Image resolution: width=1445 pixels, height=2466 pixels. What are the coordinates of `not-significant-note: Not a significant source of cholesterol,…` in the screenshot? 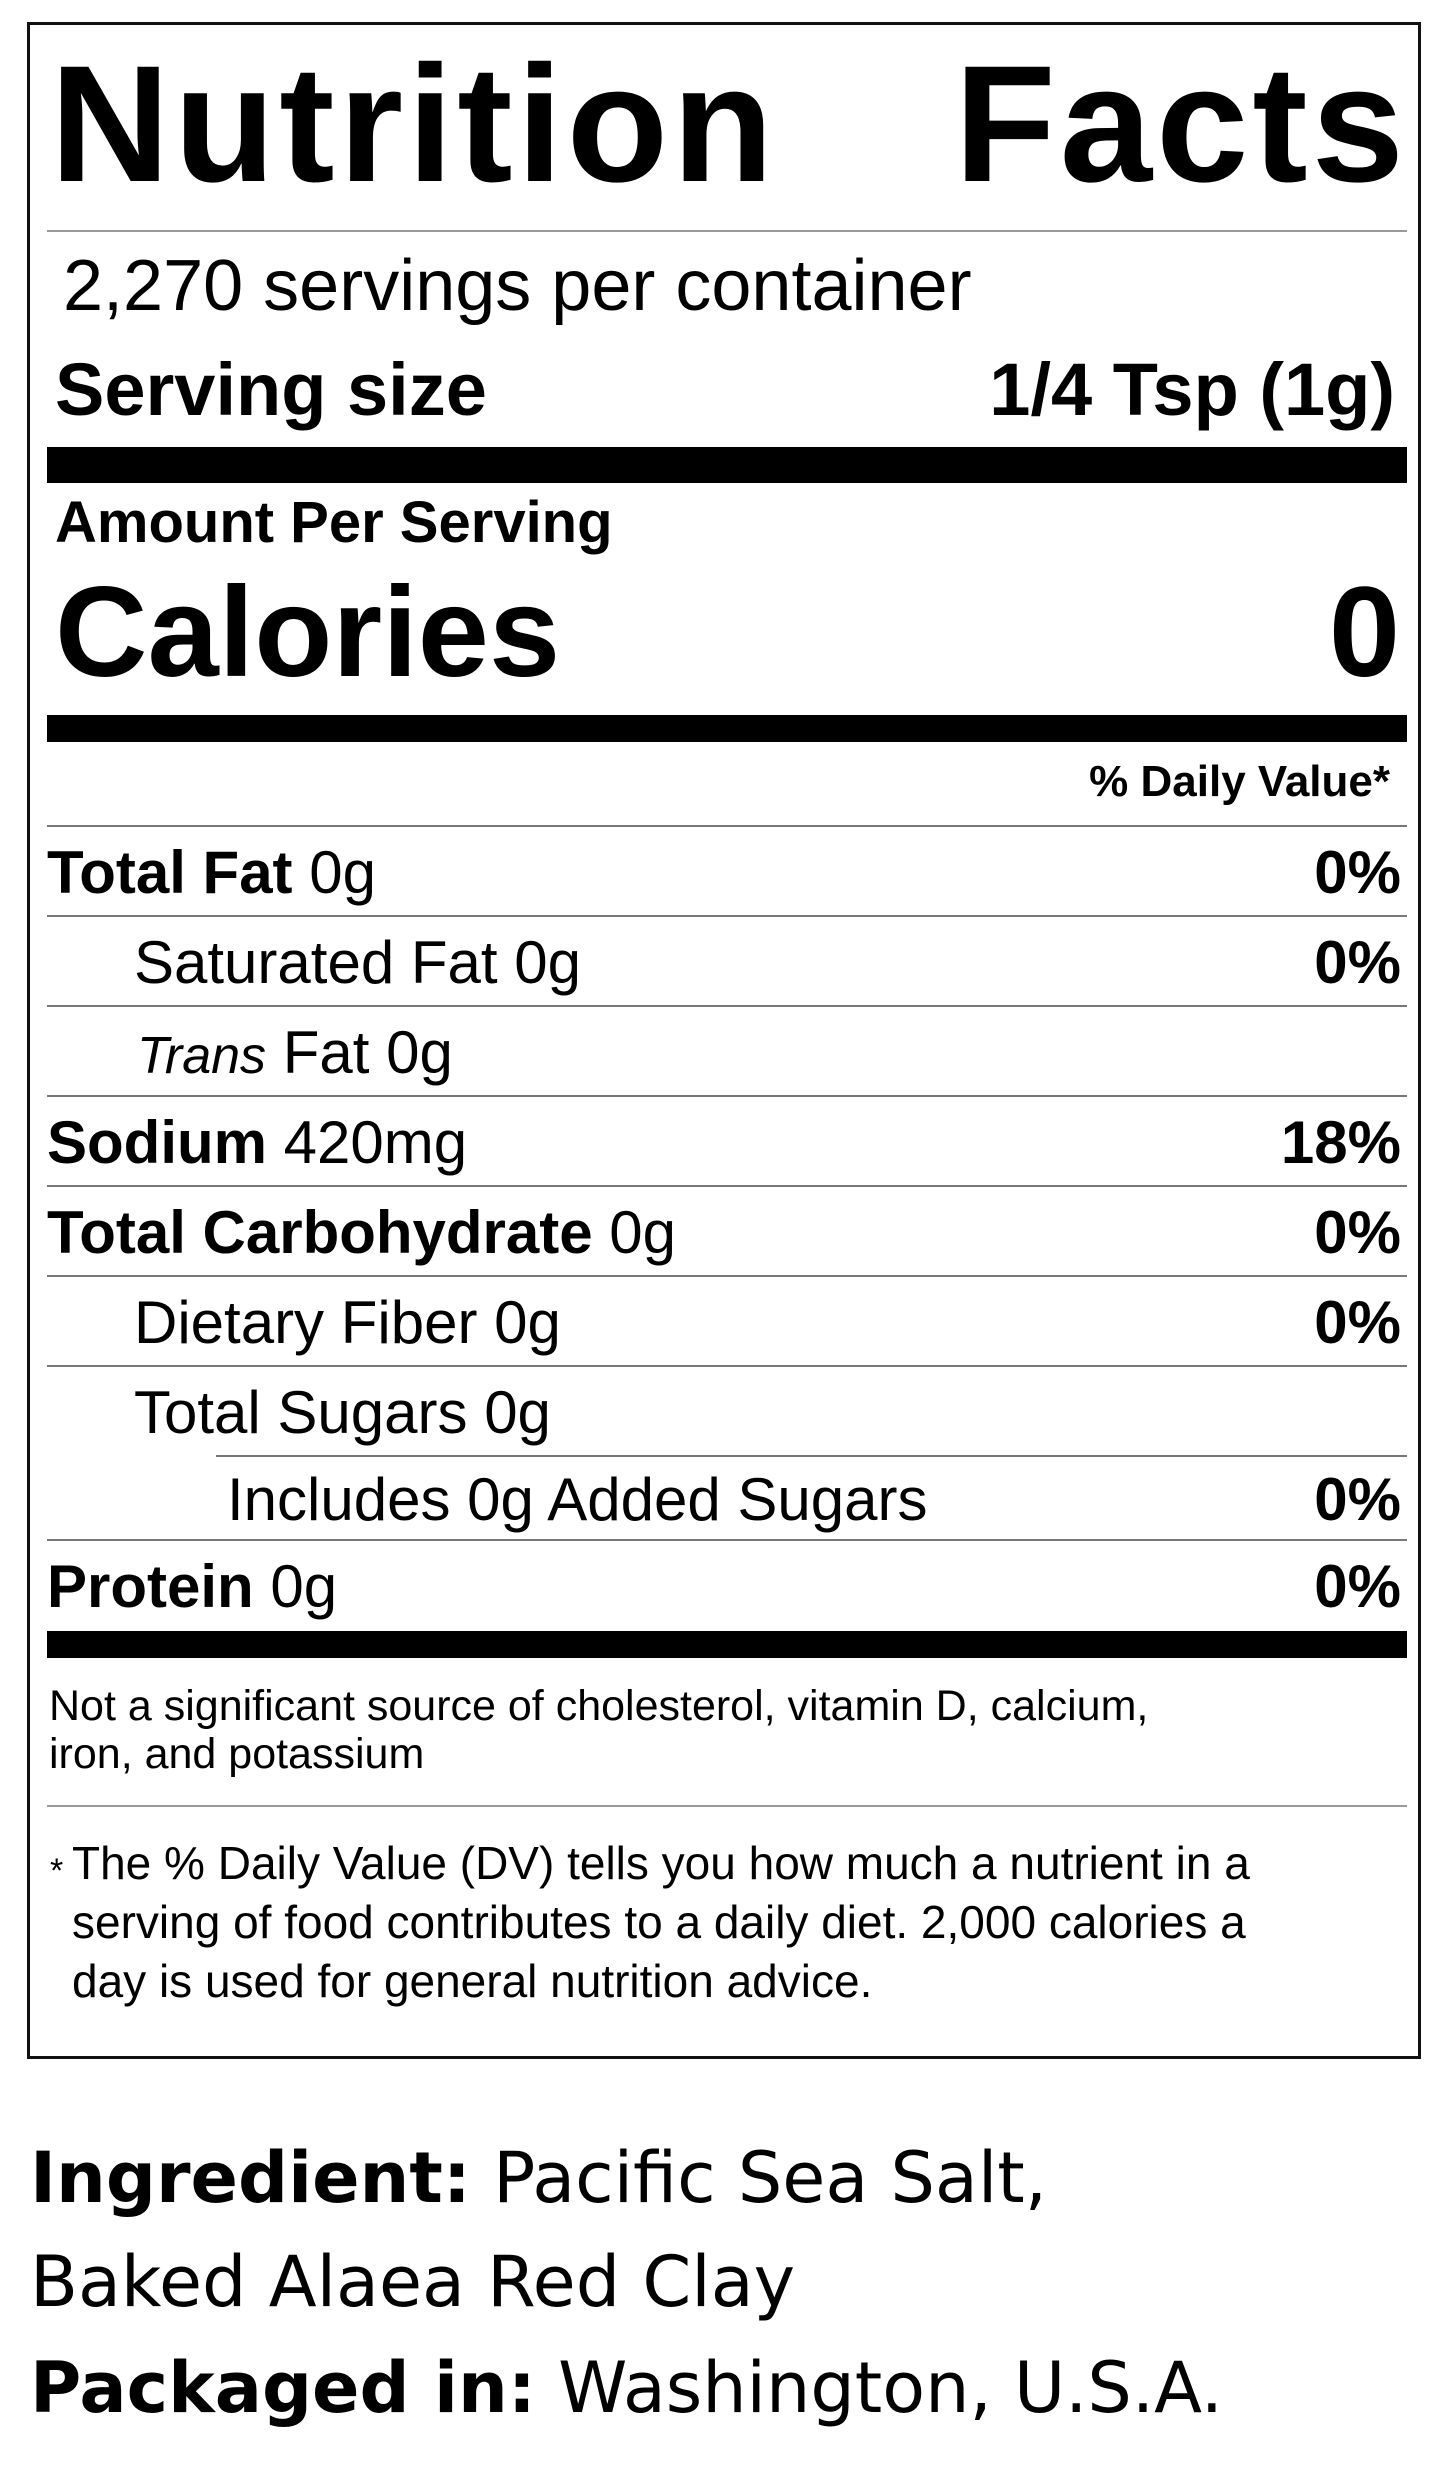 It's located at (598, 1730).